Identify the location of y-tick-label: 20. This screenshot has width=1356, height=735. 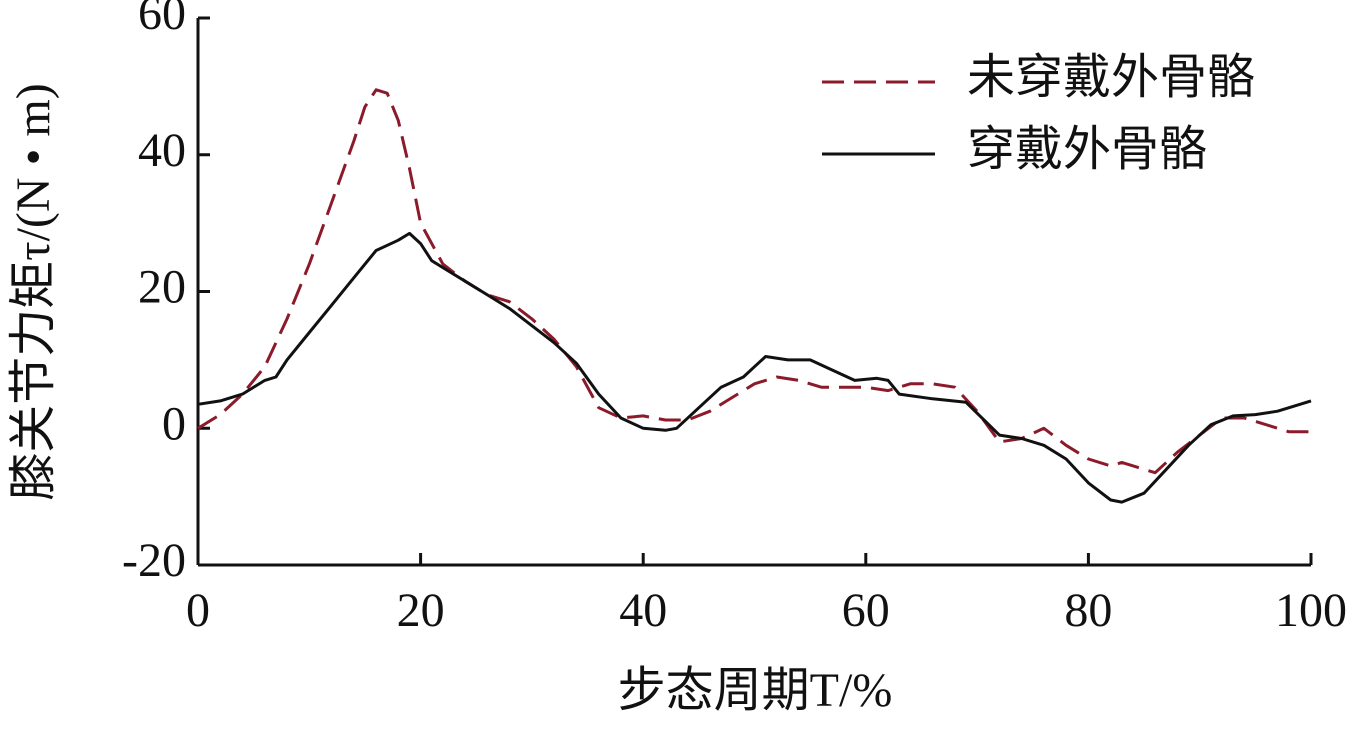
(162, 287).